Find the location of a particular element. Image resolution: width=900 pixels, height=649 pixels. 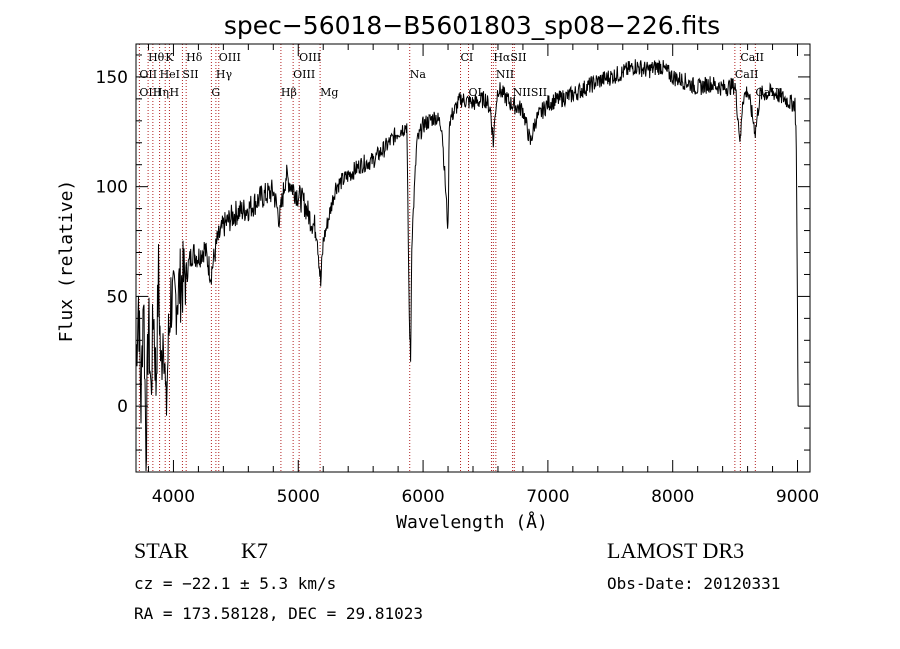

spectral-line-label: OII is located at coordinates (148, 74).